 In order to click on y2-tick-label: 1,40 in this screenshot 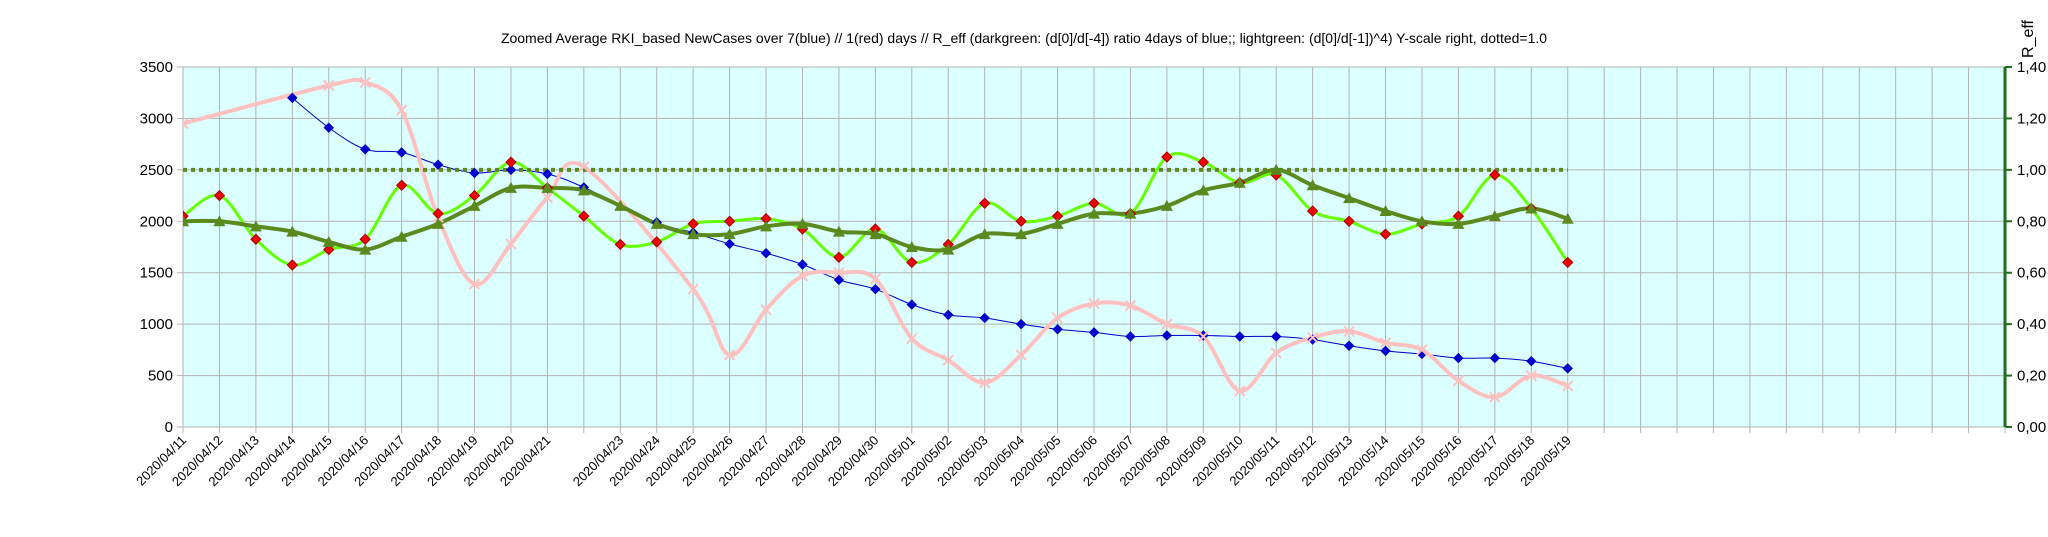, I will do `click(2031, 67)`.